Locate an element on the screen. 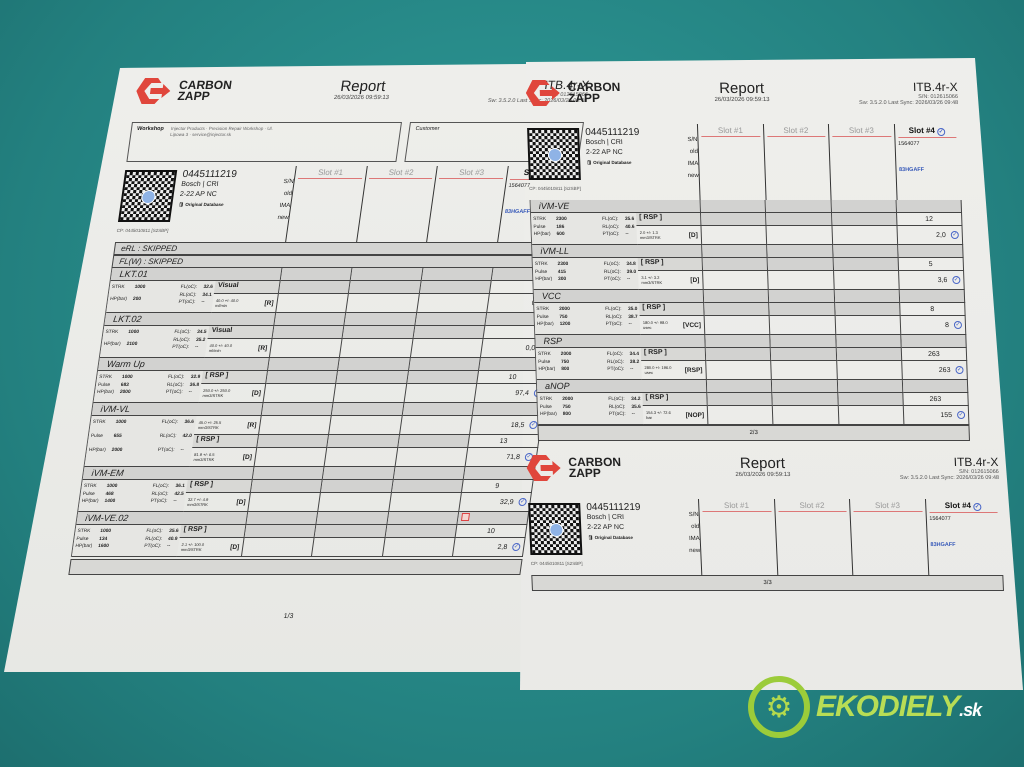  slot-label: Slot #3 is located at coordinates (471, 172).